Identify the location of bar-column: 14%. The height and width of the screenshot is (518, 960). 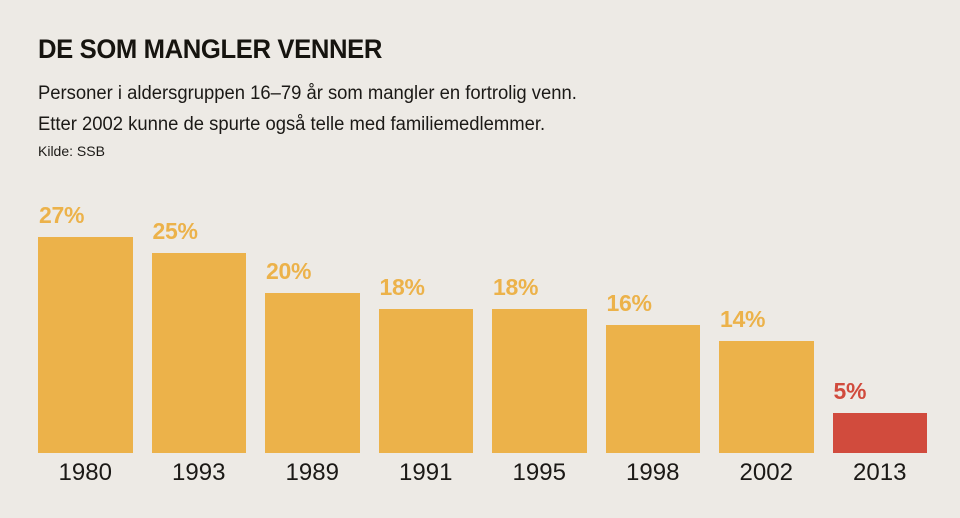
(766, 379).